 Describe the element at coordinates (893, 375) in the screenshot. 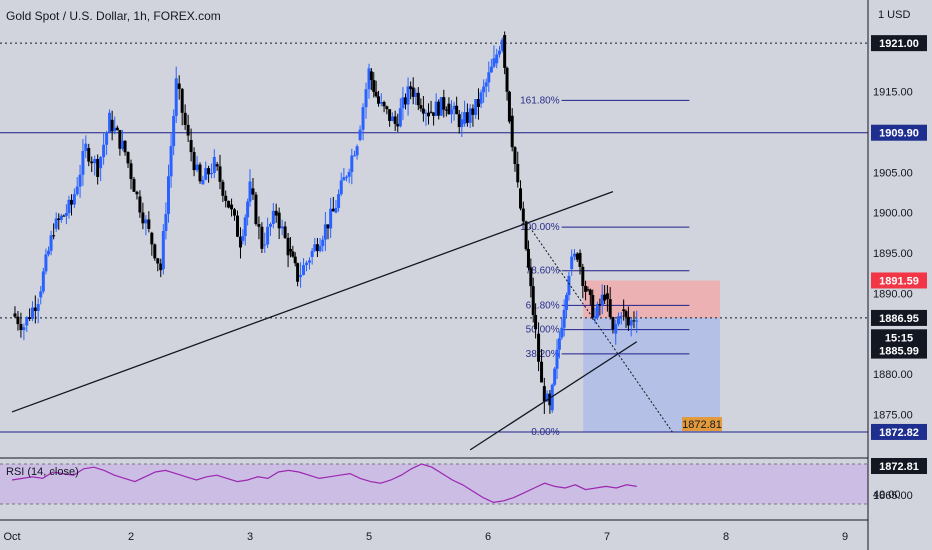

I see `price-tick-label: 1880.00` at that location.